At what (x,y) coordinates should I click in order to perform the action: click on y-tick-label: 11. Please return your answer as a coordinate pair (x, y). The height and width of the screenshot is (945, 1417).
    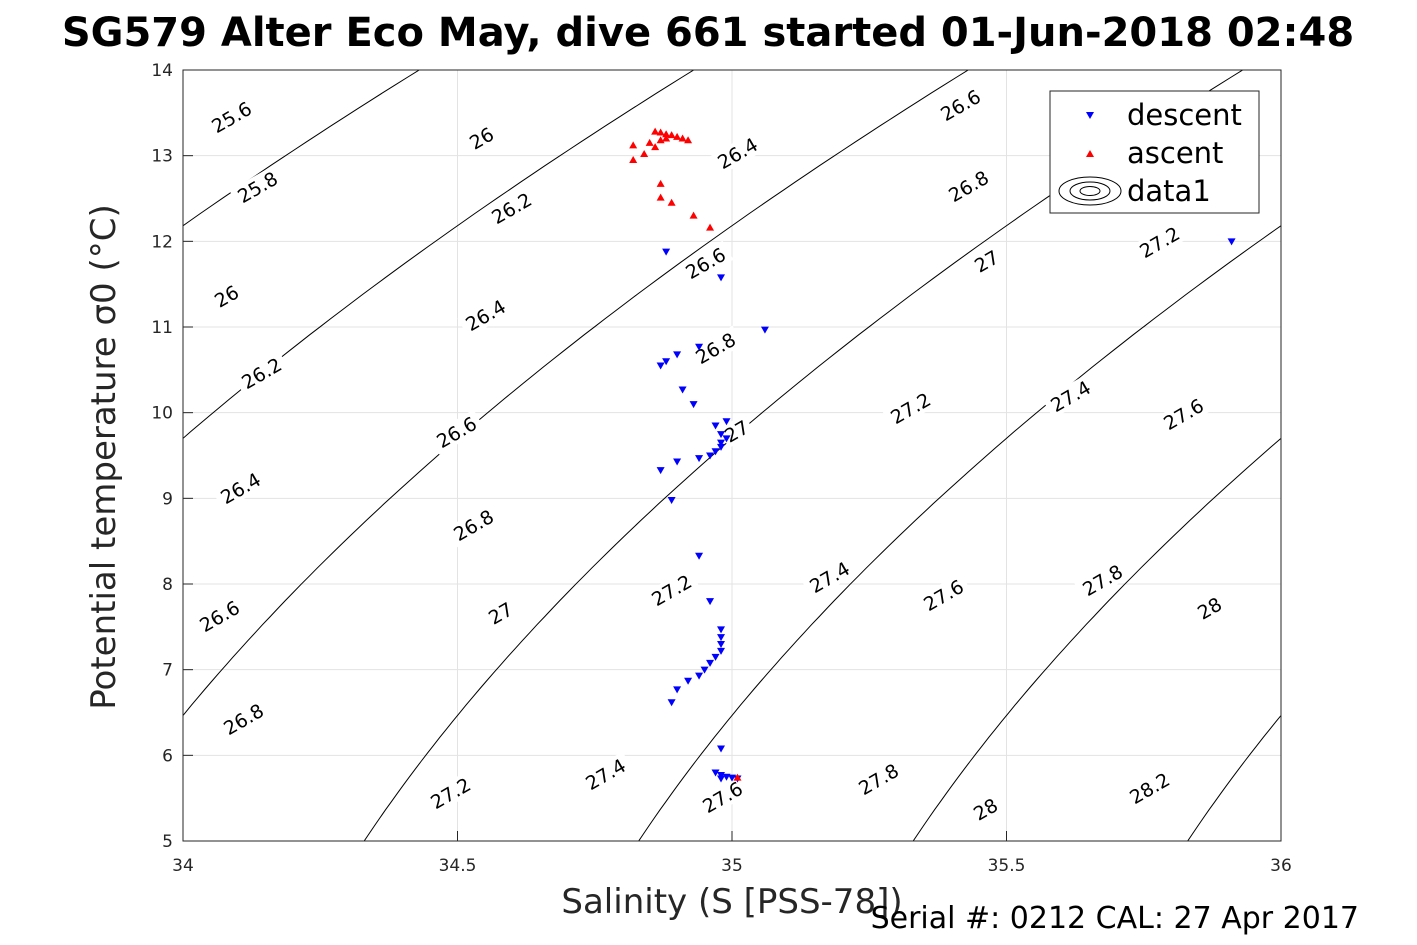
    Looking at the image, I should click on (162, 328).